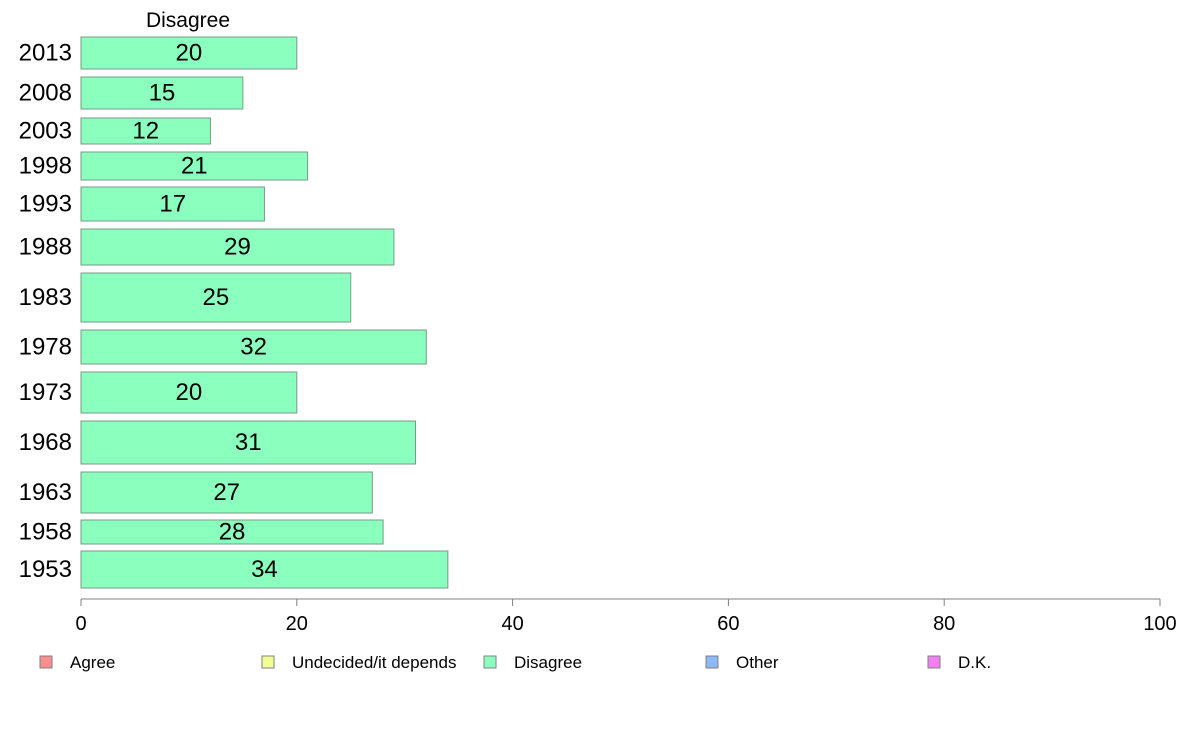  Describe the element at coordinates (626, 616) in the screenshot. I see `x-axis: 0 20 40 60 80 100` at that location.